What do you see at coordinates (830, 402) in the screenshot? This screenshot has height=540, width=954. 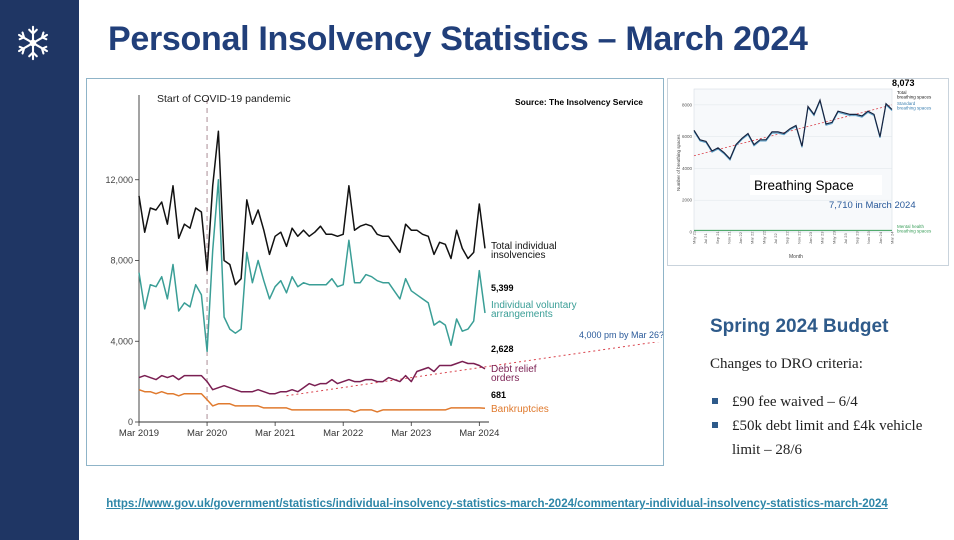 I see `budget-item: £90 fee waived – 6/4` at bounding box center [830, 402].